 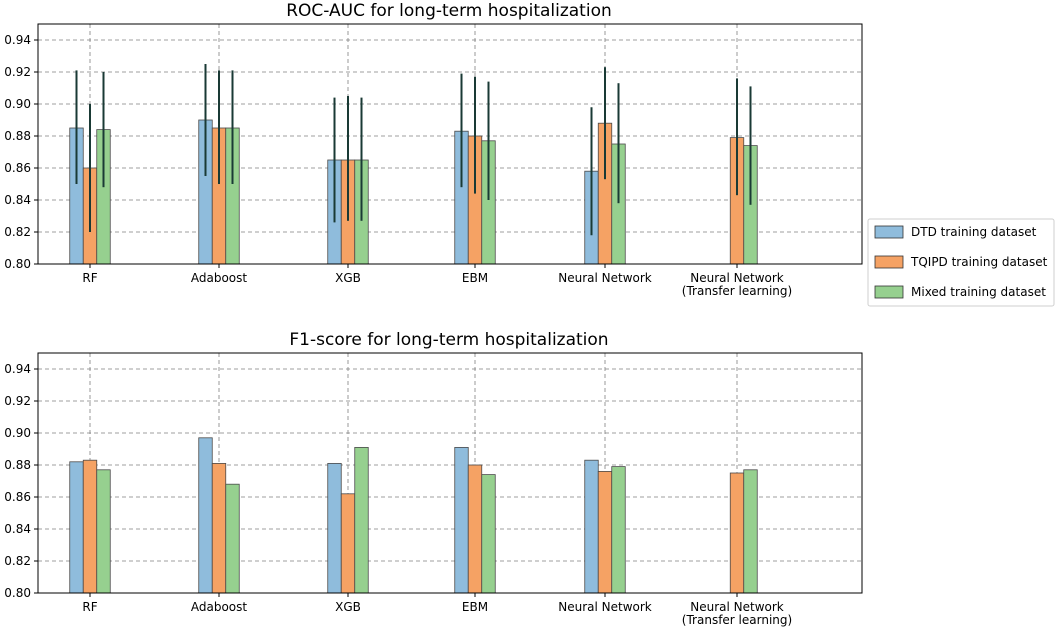 What do you see at coordinates (17, 232) in the screenshot?
I see `roc-auc-ytick-label: 0.82` at bounding box center [17, 232].